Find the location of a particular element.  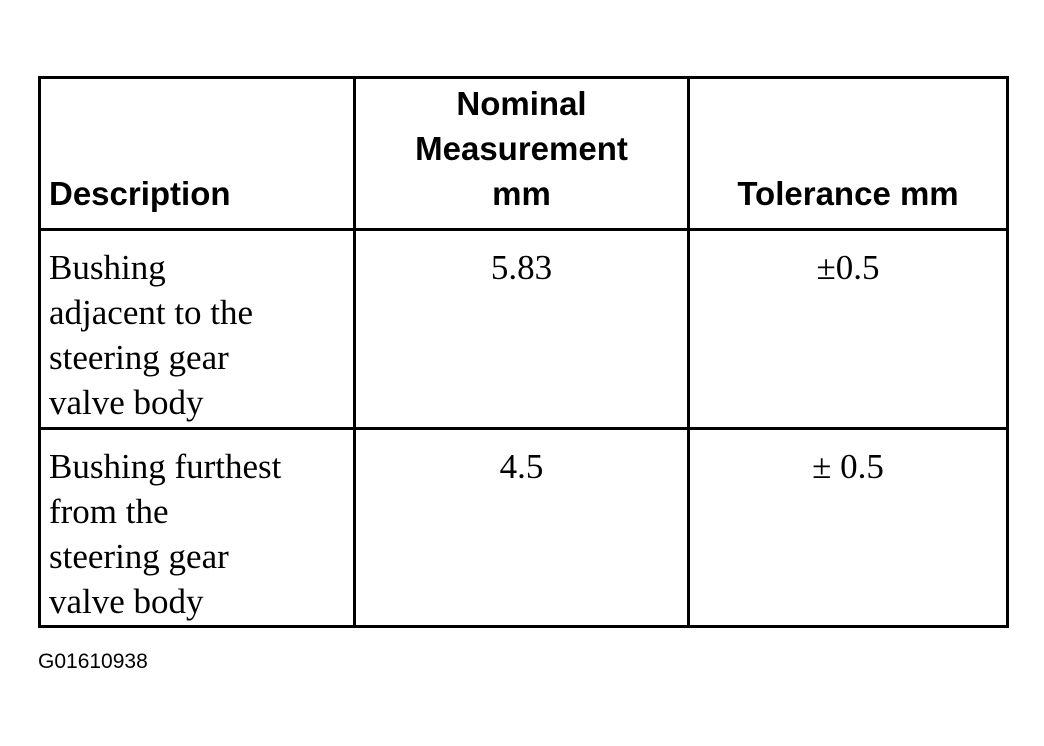

table-cell: 4.5 is located at coordinates (521, 527).